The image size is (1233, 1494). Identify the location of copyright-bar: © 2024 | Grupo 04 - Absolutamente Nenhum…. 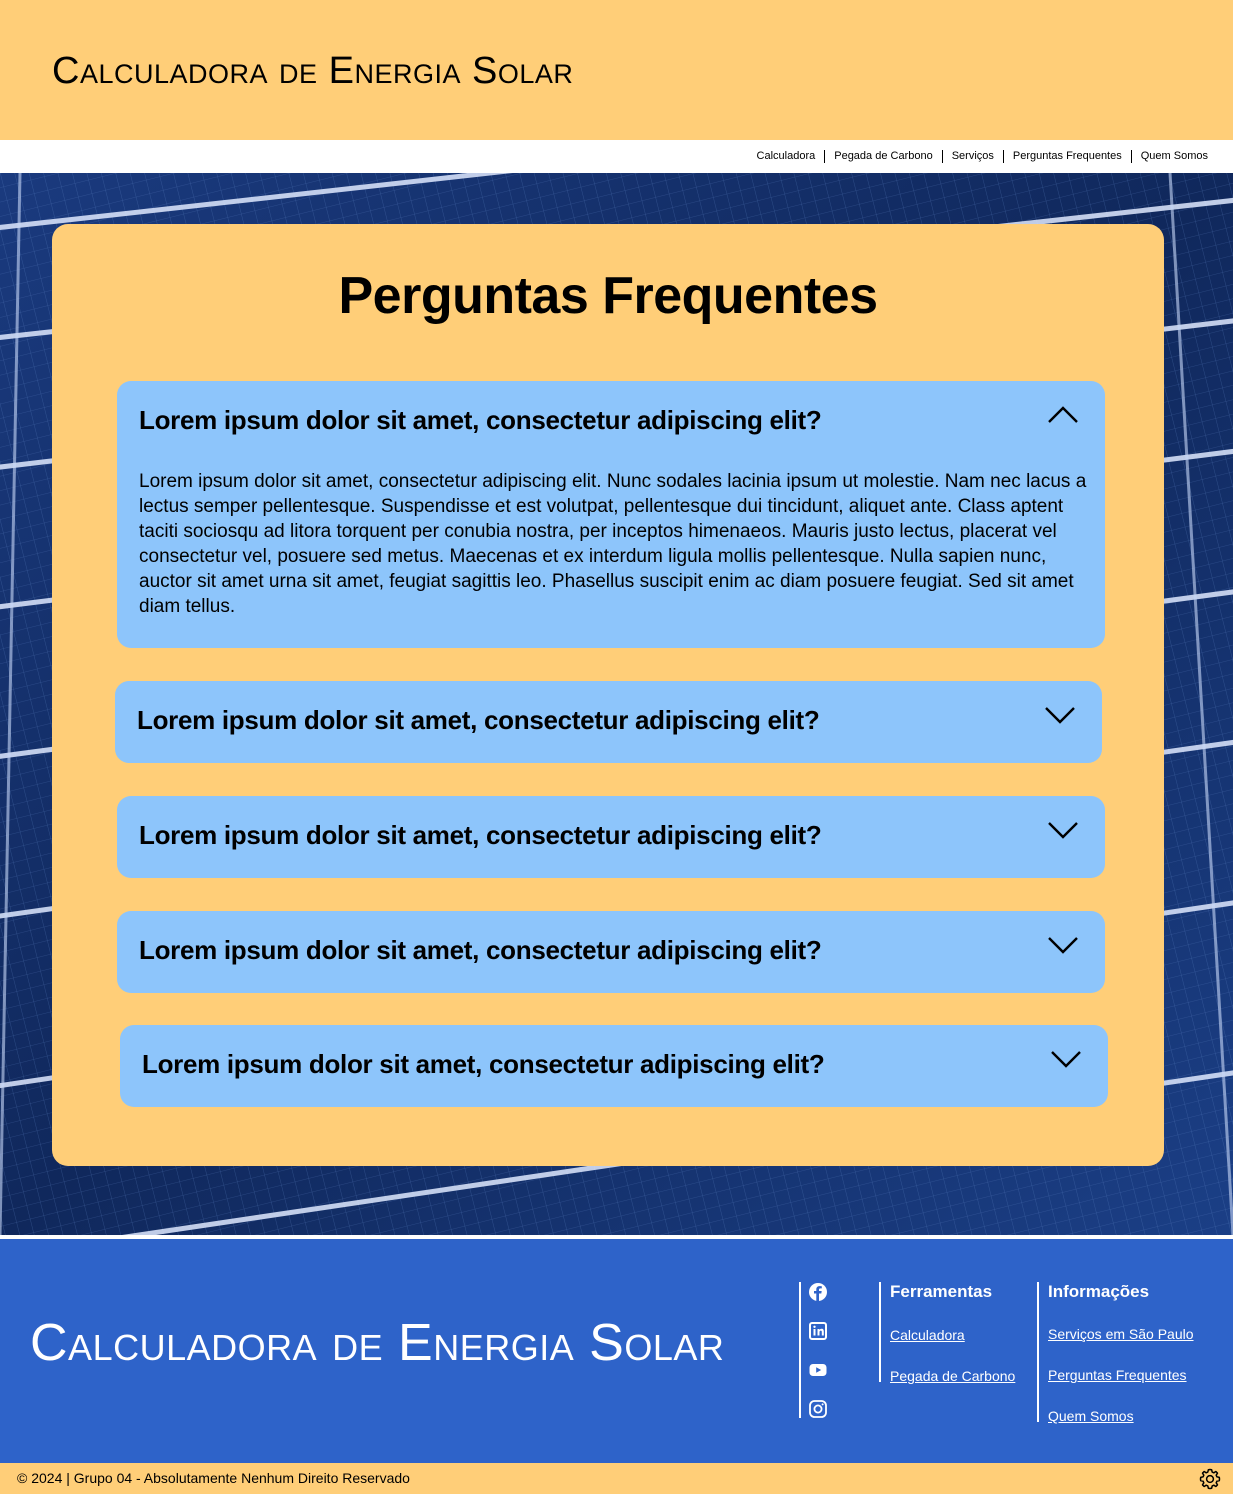
(616, 1478).